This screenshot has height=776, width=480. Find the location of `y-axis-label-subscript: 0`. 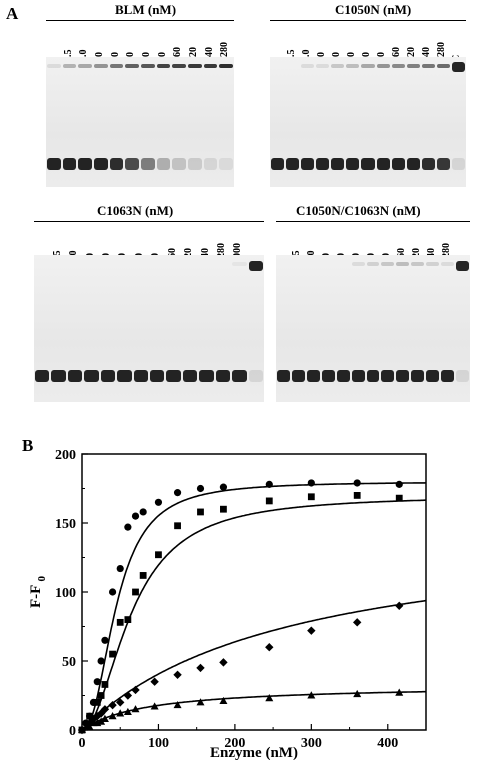

y-axis-label-subscript: 0 is located at coordinates (42, 578).